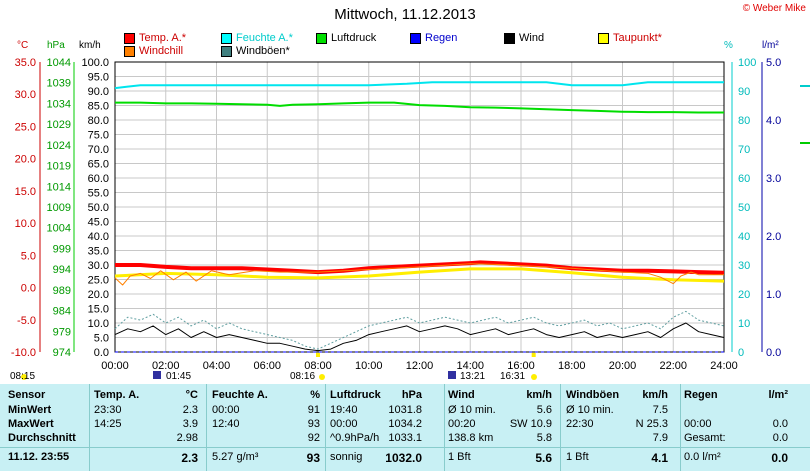 This screenshot has height=471, width=810. I want to click on table-cell: 1032.0, so click(403, 458).